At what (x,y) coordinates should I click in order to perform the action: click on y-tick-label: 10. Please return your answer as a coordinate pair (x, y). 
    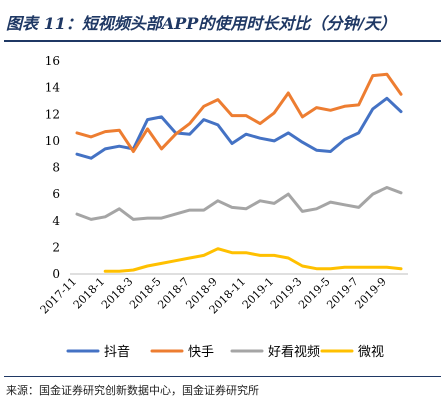
    Looking at the image, I should click on (52, 141).